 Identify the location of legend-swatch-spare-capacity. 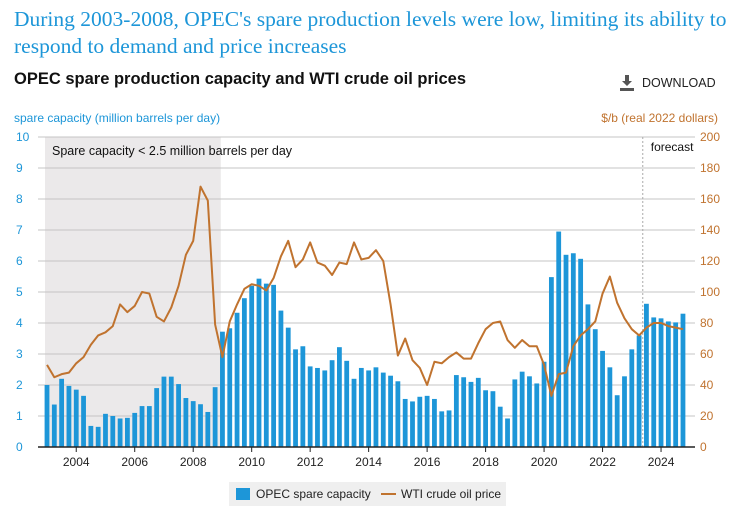
(243, 494).